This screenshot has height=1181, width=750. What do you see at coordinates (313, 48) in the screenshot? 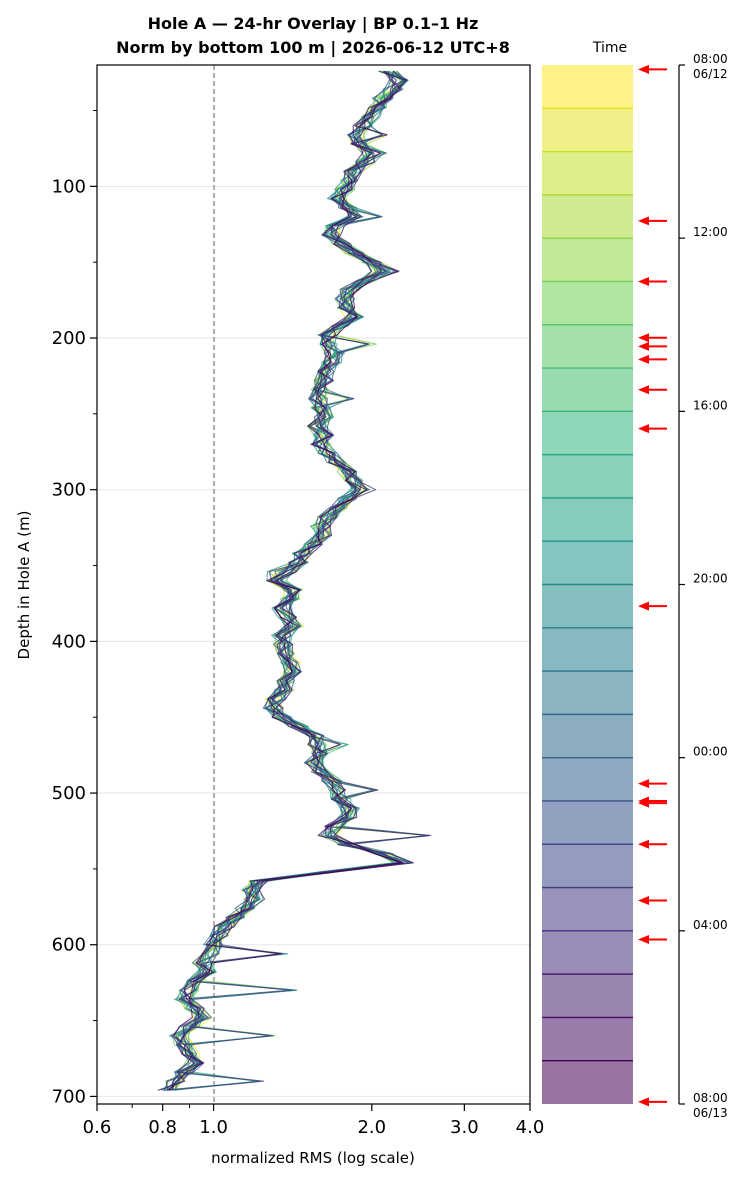
I see `chart-title-line-2: Norm by bottom 100 m | 2026-06-12 UTC+8` at bounding box center [313, 48].